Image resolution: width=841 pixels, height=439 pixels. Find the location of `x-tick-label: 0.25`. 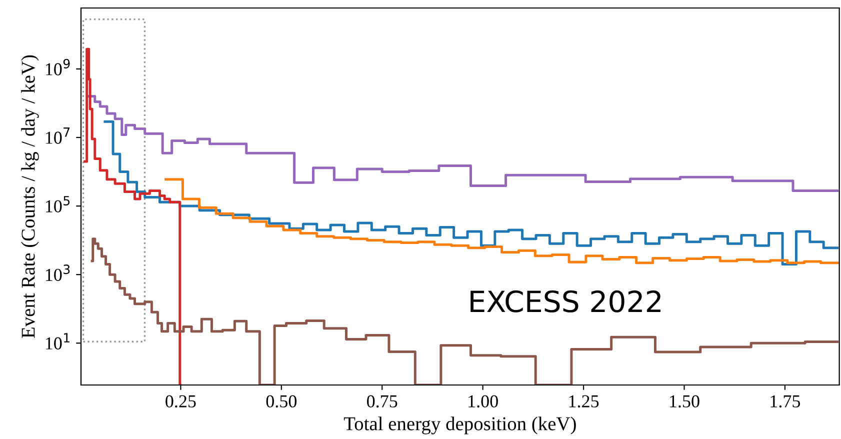

x-tick-label: 0.25 is located at coordinates (181, 401).